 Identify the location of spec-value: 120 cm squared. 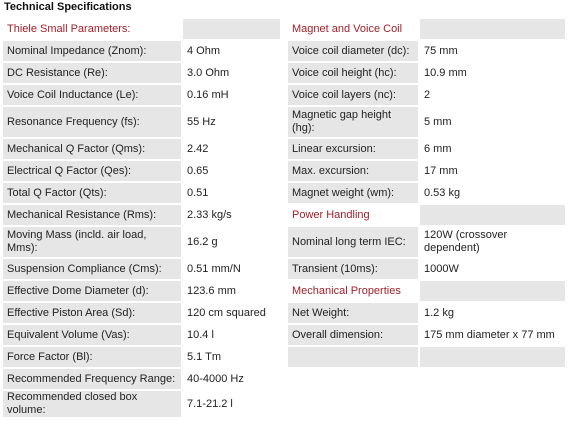
(231, 313).